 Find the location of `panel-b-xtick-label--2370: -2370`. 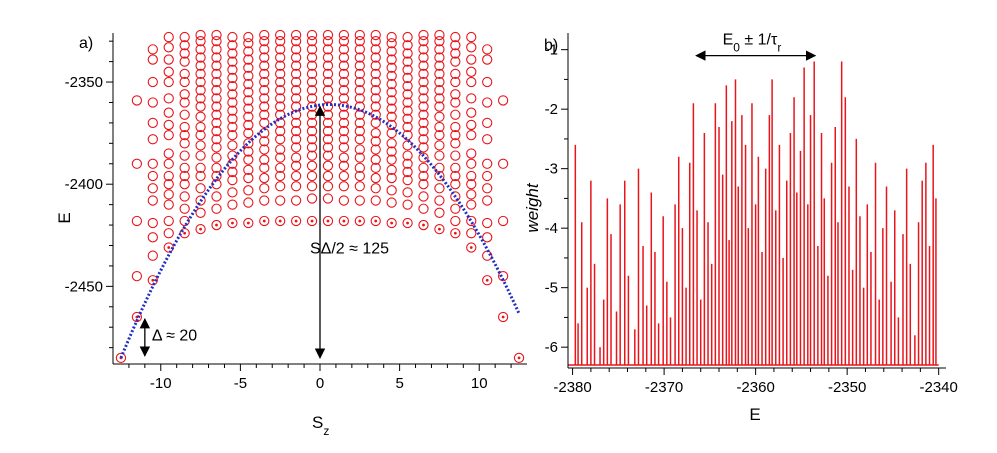

panel-b-xtick-label--2370: -2370 is located at coordinates (664, 387).